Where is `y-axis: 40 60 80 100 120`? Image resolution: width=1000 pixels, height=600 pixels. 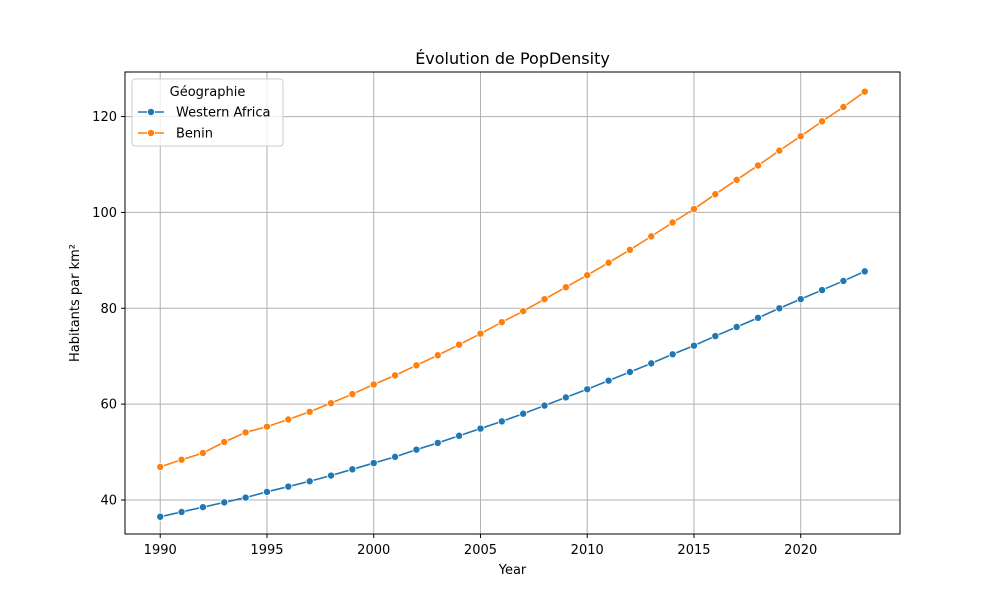 y-axis: 40 60 80 100 120 is located at coordinates (108, 309).